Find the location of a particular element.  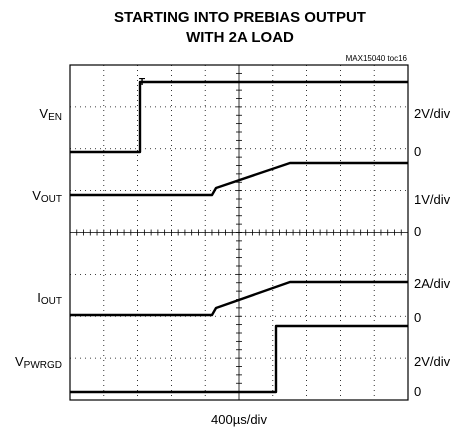

title-line: STARTING INTO PREBIAS OUTPUT is located at coordinates (240, 17).